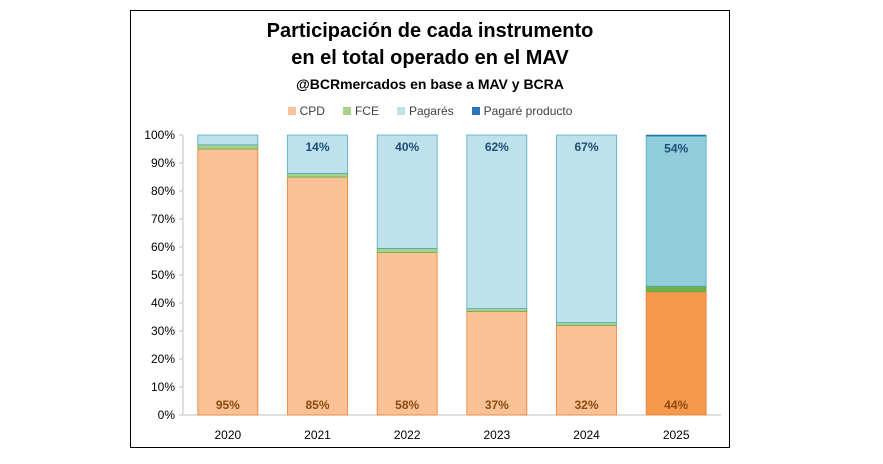 The width and height of the screenshot is (883, 464). Describe the element at coordinates (291, 111) in the screenshot. I see `legend-swatch-cpd` at that location.